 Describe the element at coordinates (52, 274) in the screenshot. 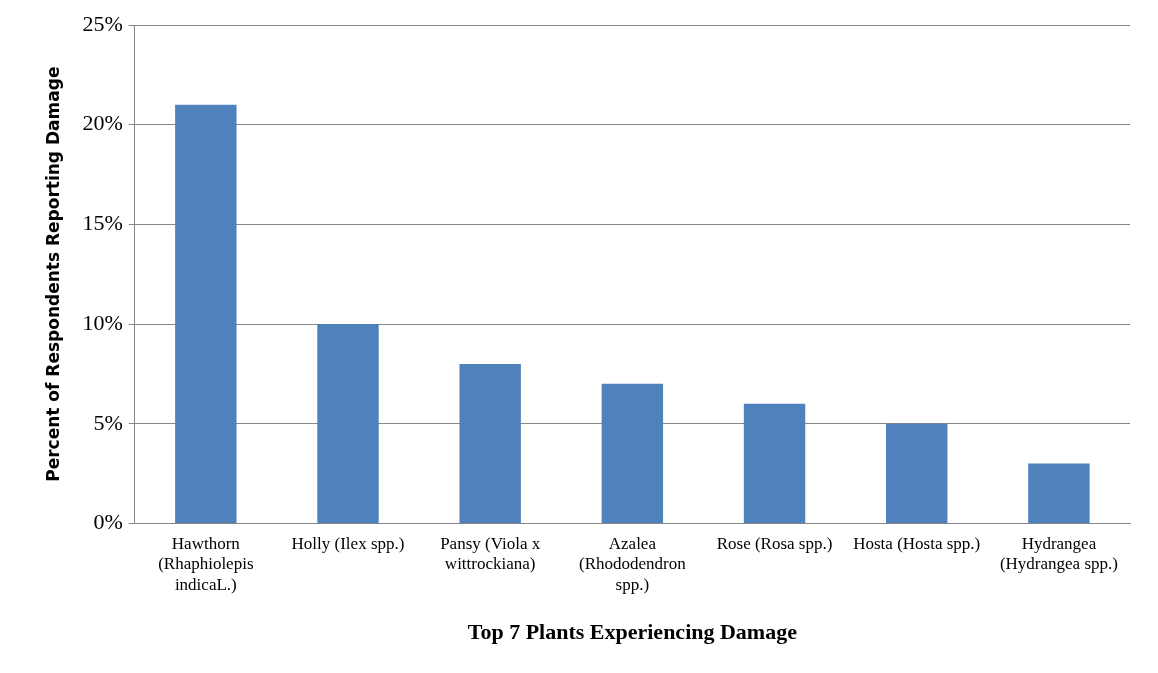

I see `y-axis-title: Percent of Respondents Reporting Damage` at that location.